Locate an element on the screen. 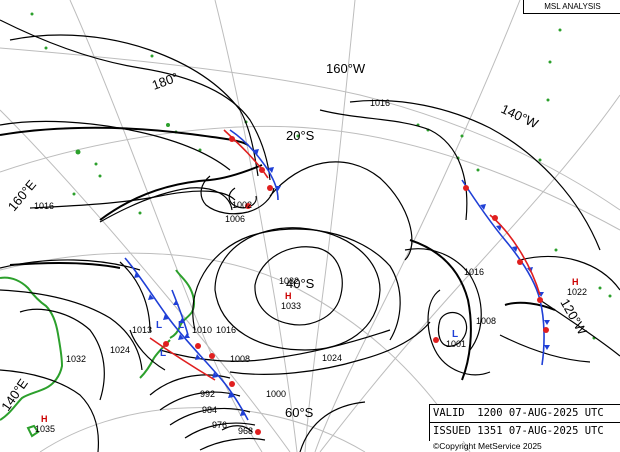  issued-time: 1351 07-AUG-2025 UTC is located at coordinates (540, 431).